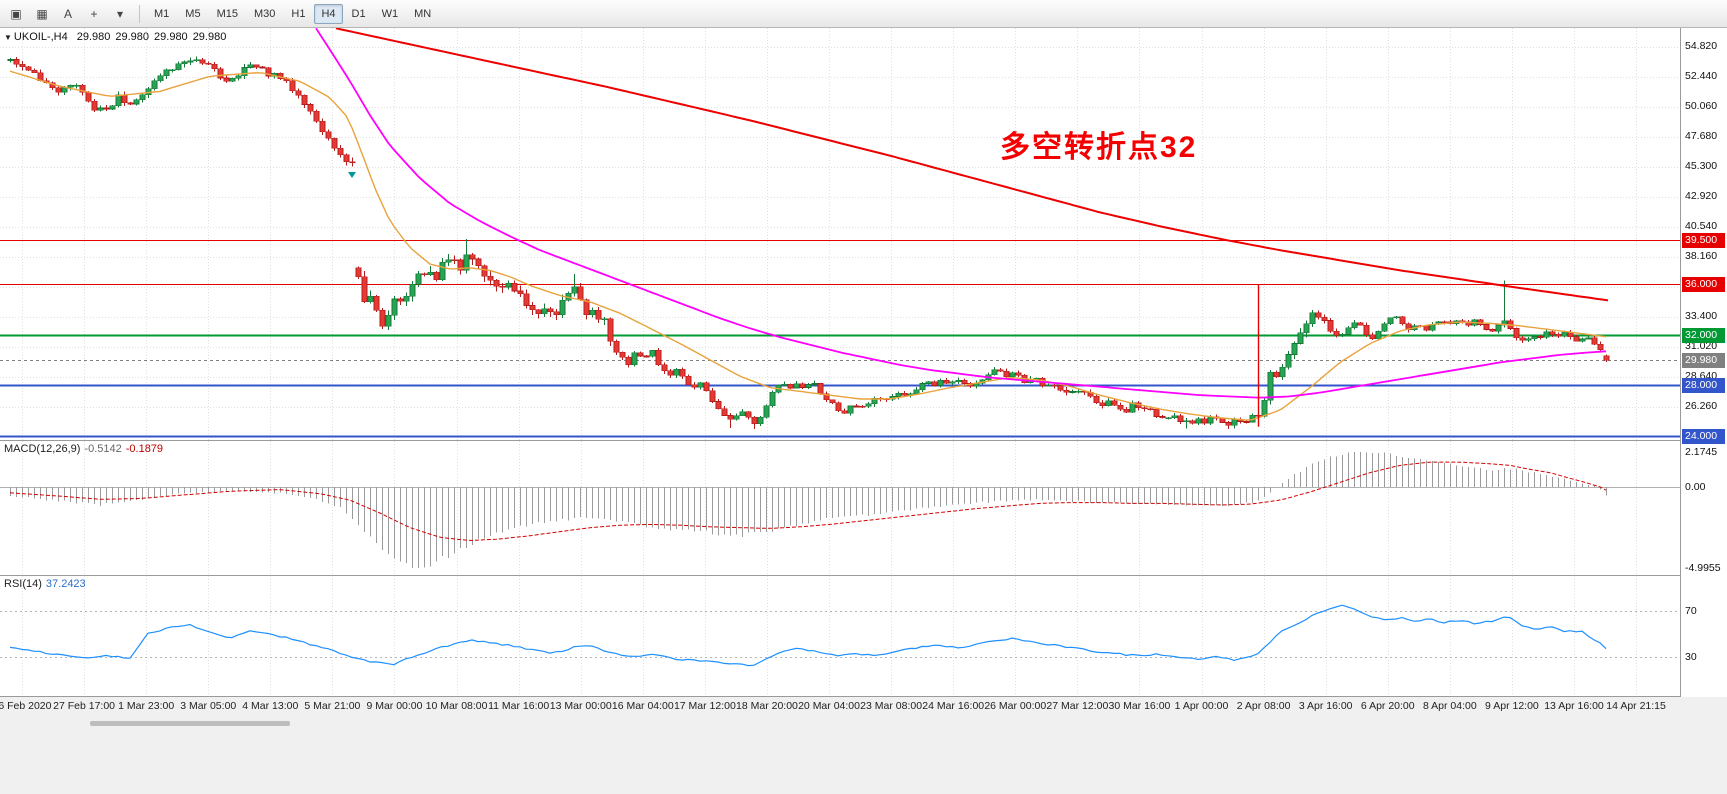 Image resolution: width=1727 pixels, height=794 pixels. I want to click on time-axis-label: 13 Apr 16:00, so click(1574, 706).